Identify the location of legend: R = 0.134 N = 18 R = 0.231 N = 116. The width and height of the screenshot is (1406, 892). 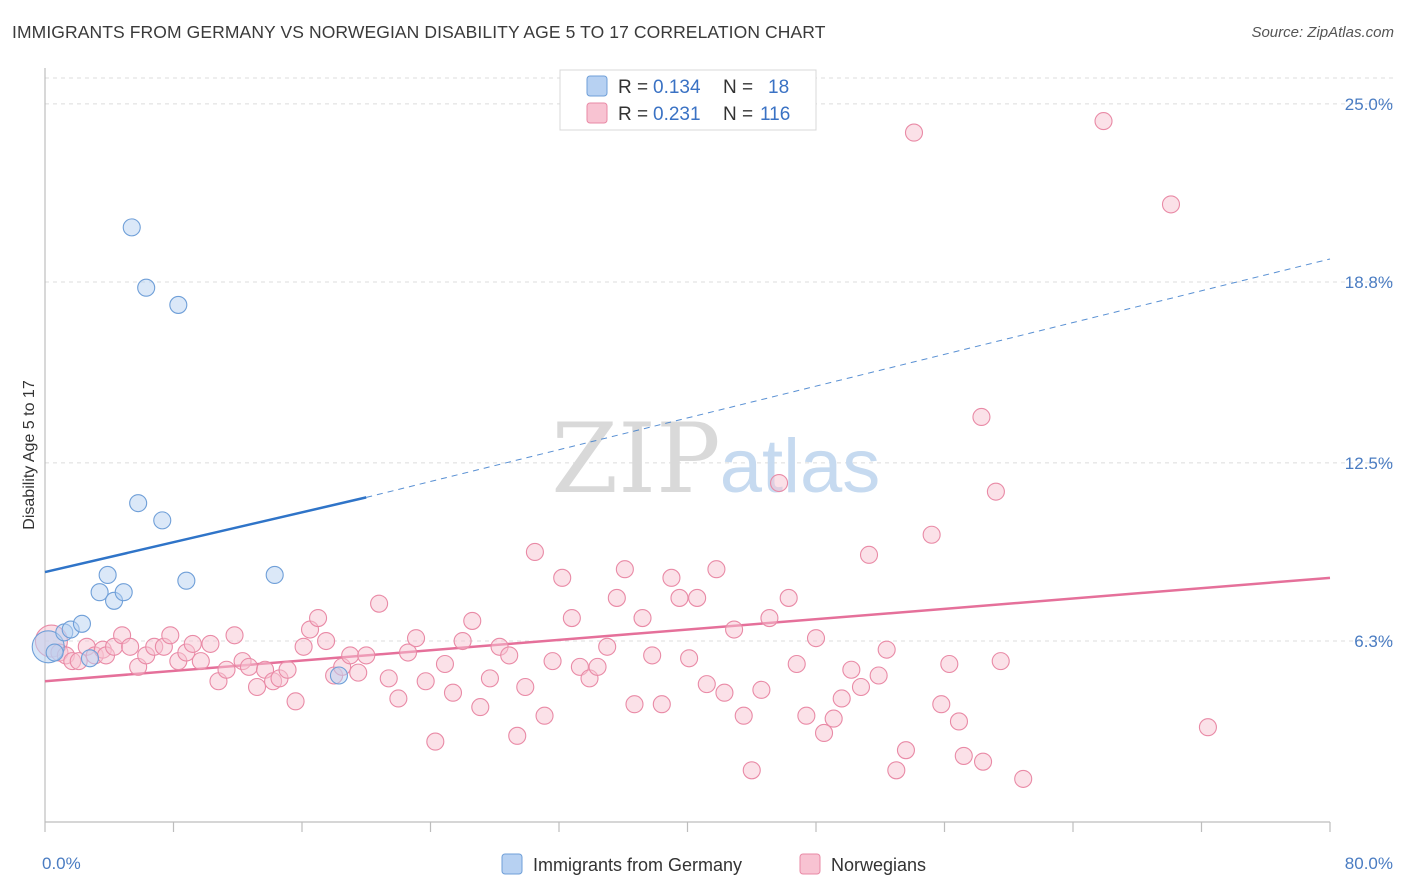
(688, 100).